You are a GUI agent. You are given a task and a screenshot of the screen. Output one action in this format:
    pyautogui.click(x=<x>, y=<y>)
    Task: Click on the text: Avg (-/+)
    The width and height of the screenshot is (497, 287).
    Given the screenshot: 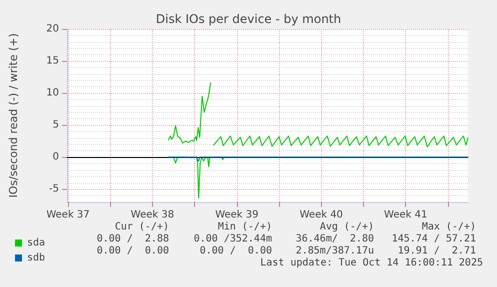 What is the action you would take?
    pyautogui.click(x=347, y=227)
    